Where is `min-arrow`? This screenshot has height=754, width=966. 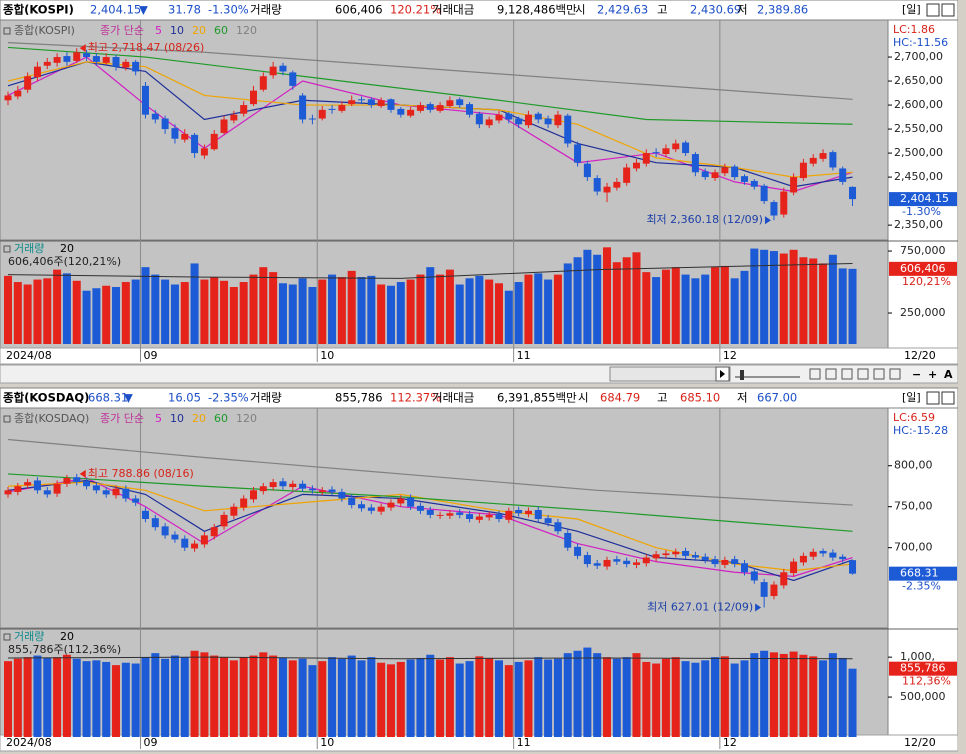
min-arrow is located at coordinates (758, 607).